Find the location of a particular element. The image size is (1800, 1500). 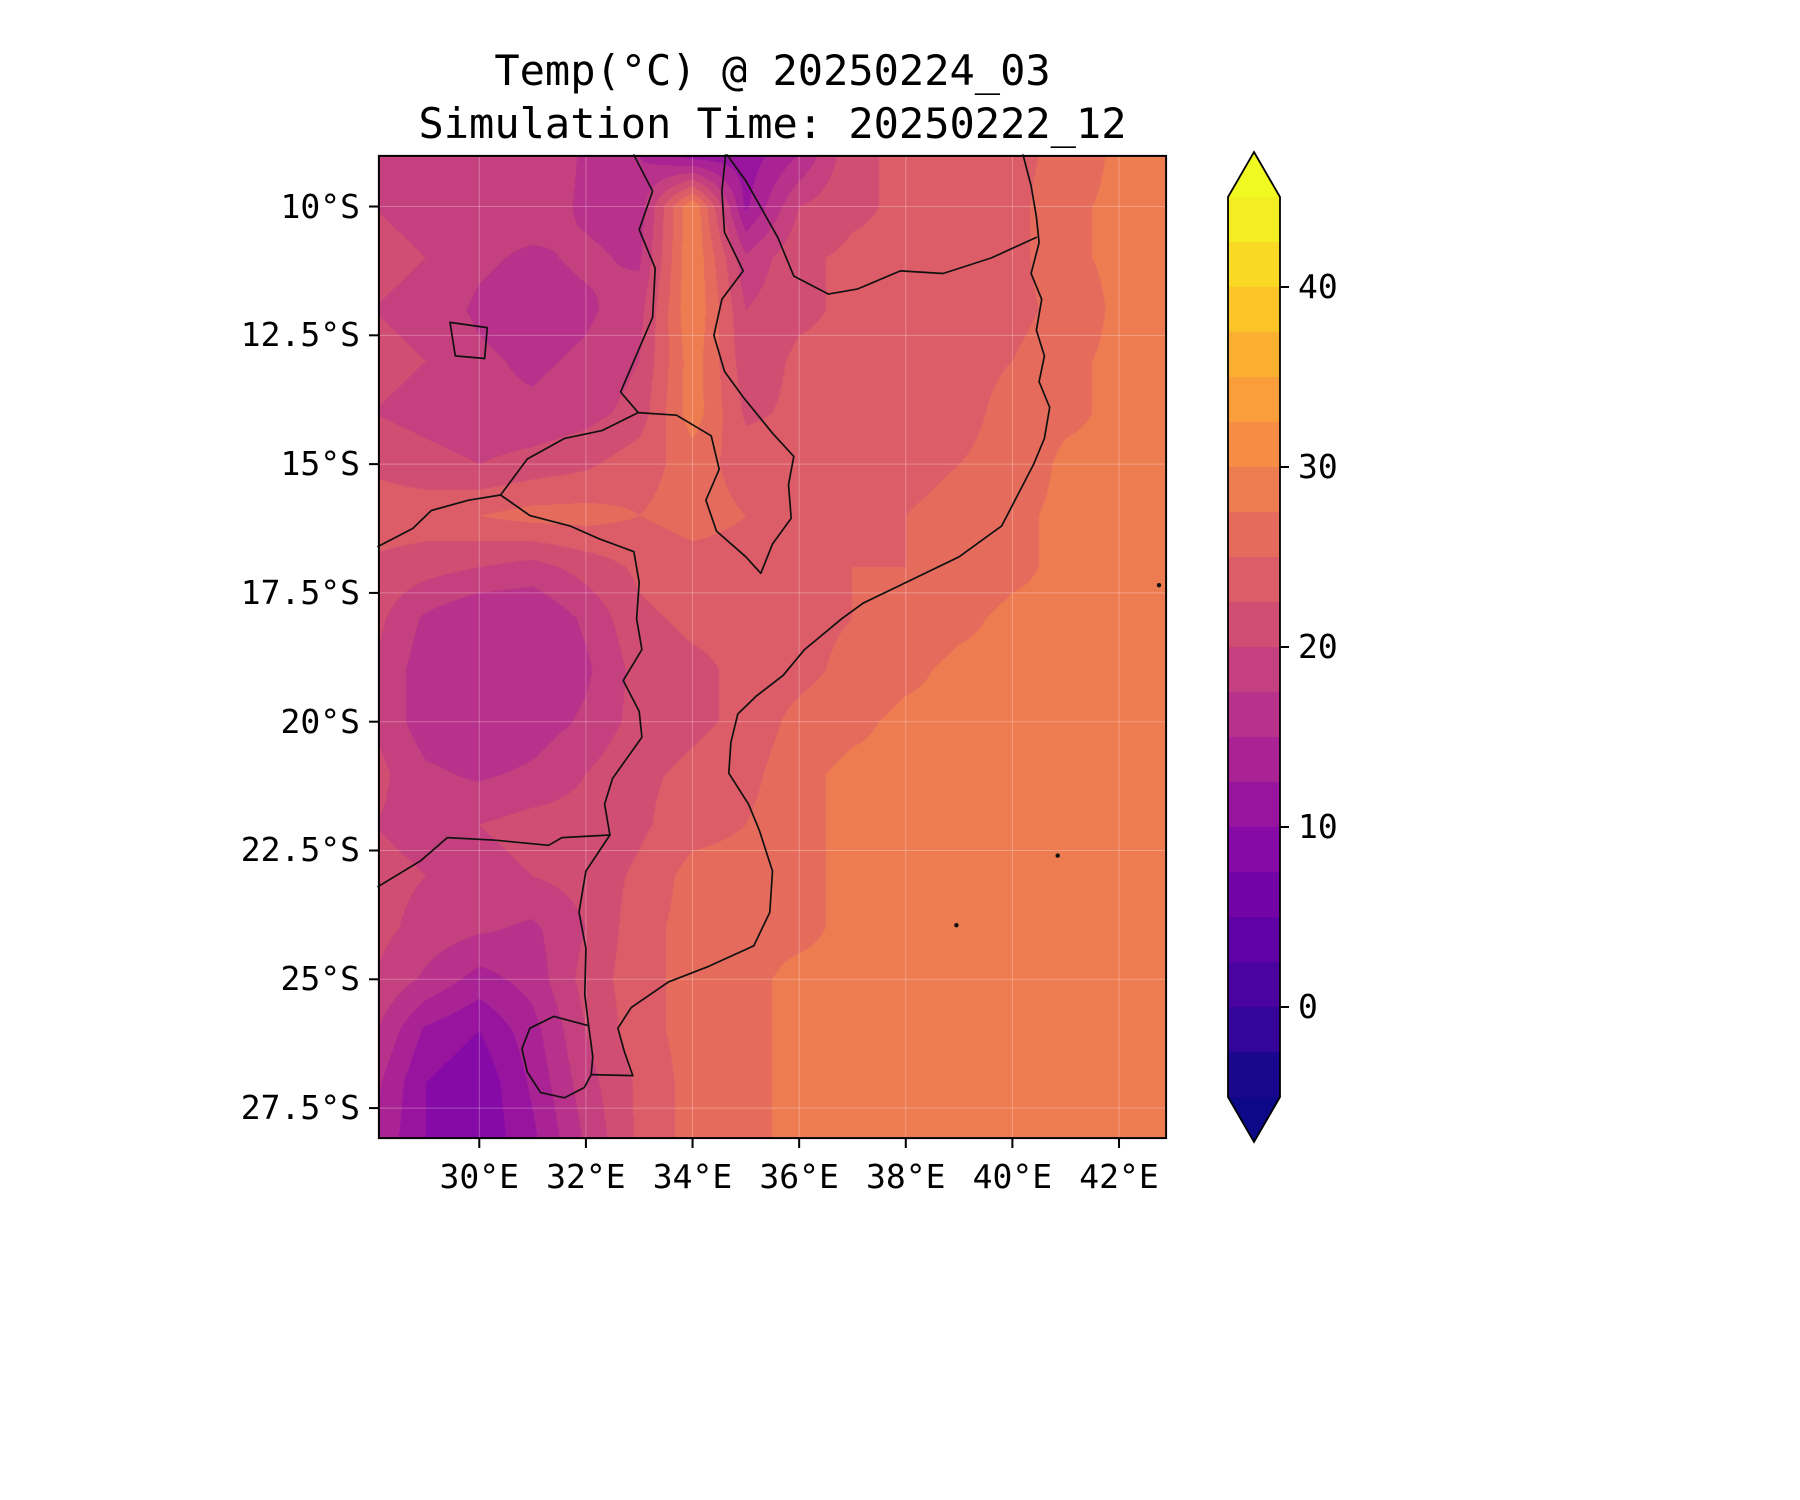

chart-subtitle: Simulation Time: 20250222_12 is located at coordinates (772, 123).